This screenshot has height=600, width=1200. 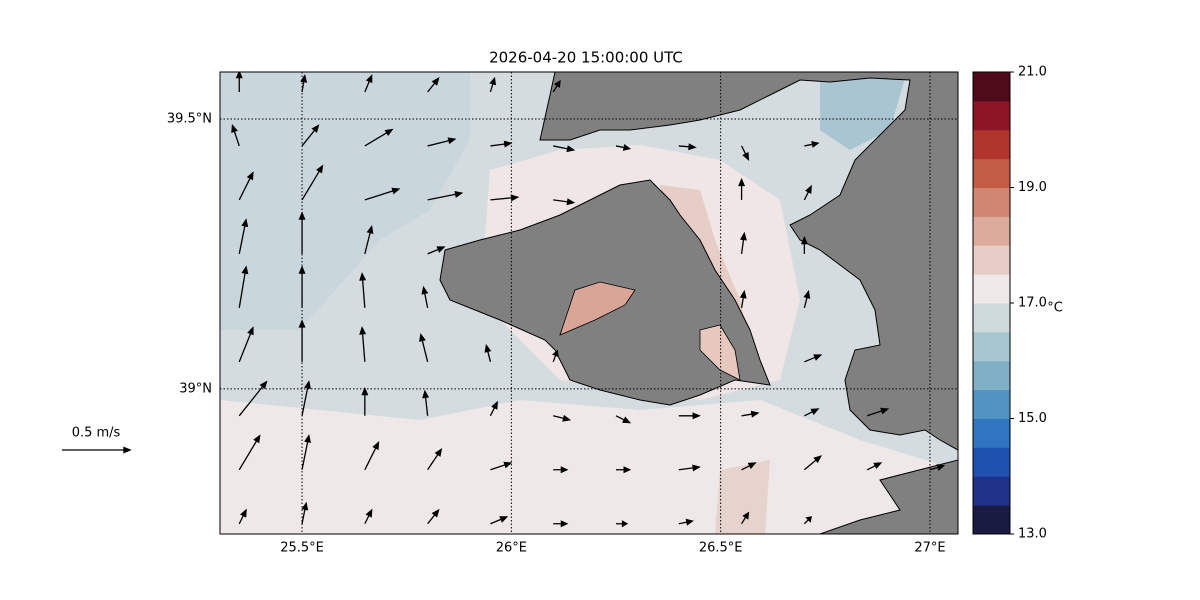 I want to click on quiver-key-arrow, so click(x=97, y=450).